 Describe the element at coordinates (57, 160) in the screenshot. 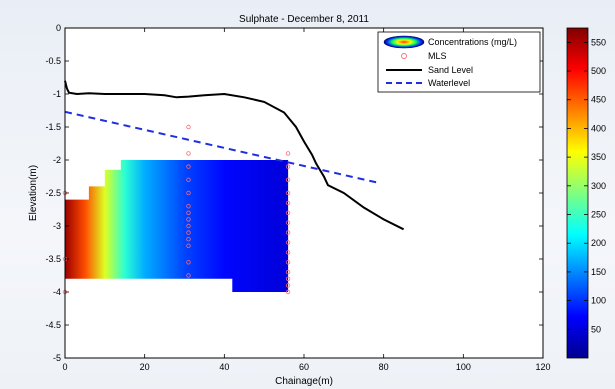

I see `y-tick-label: -2` at that location.